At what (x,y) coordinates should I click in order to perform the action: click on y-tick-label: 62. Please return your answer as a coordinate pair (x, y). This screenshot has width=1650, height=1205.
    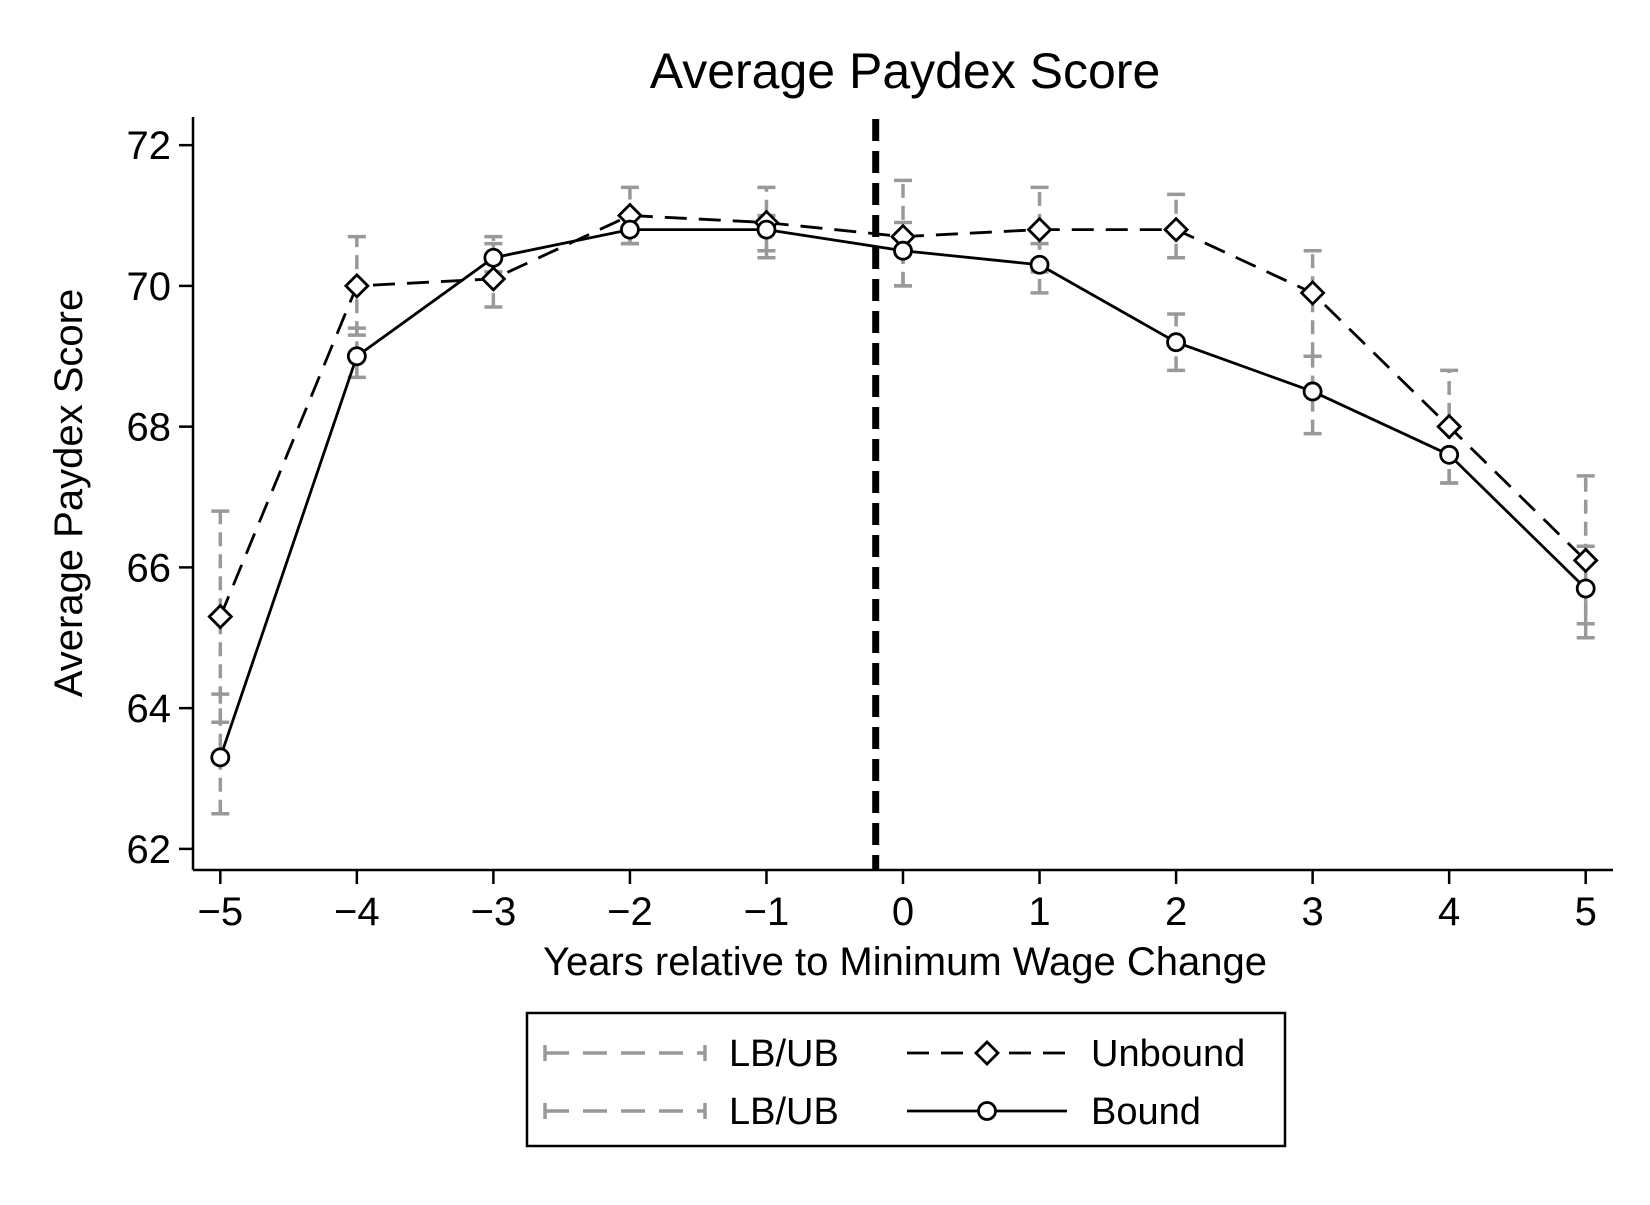
    Looking at the image, I should click on (149, 850).